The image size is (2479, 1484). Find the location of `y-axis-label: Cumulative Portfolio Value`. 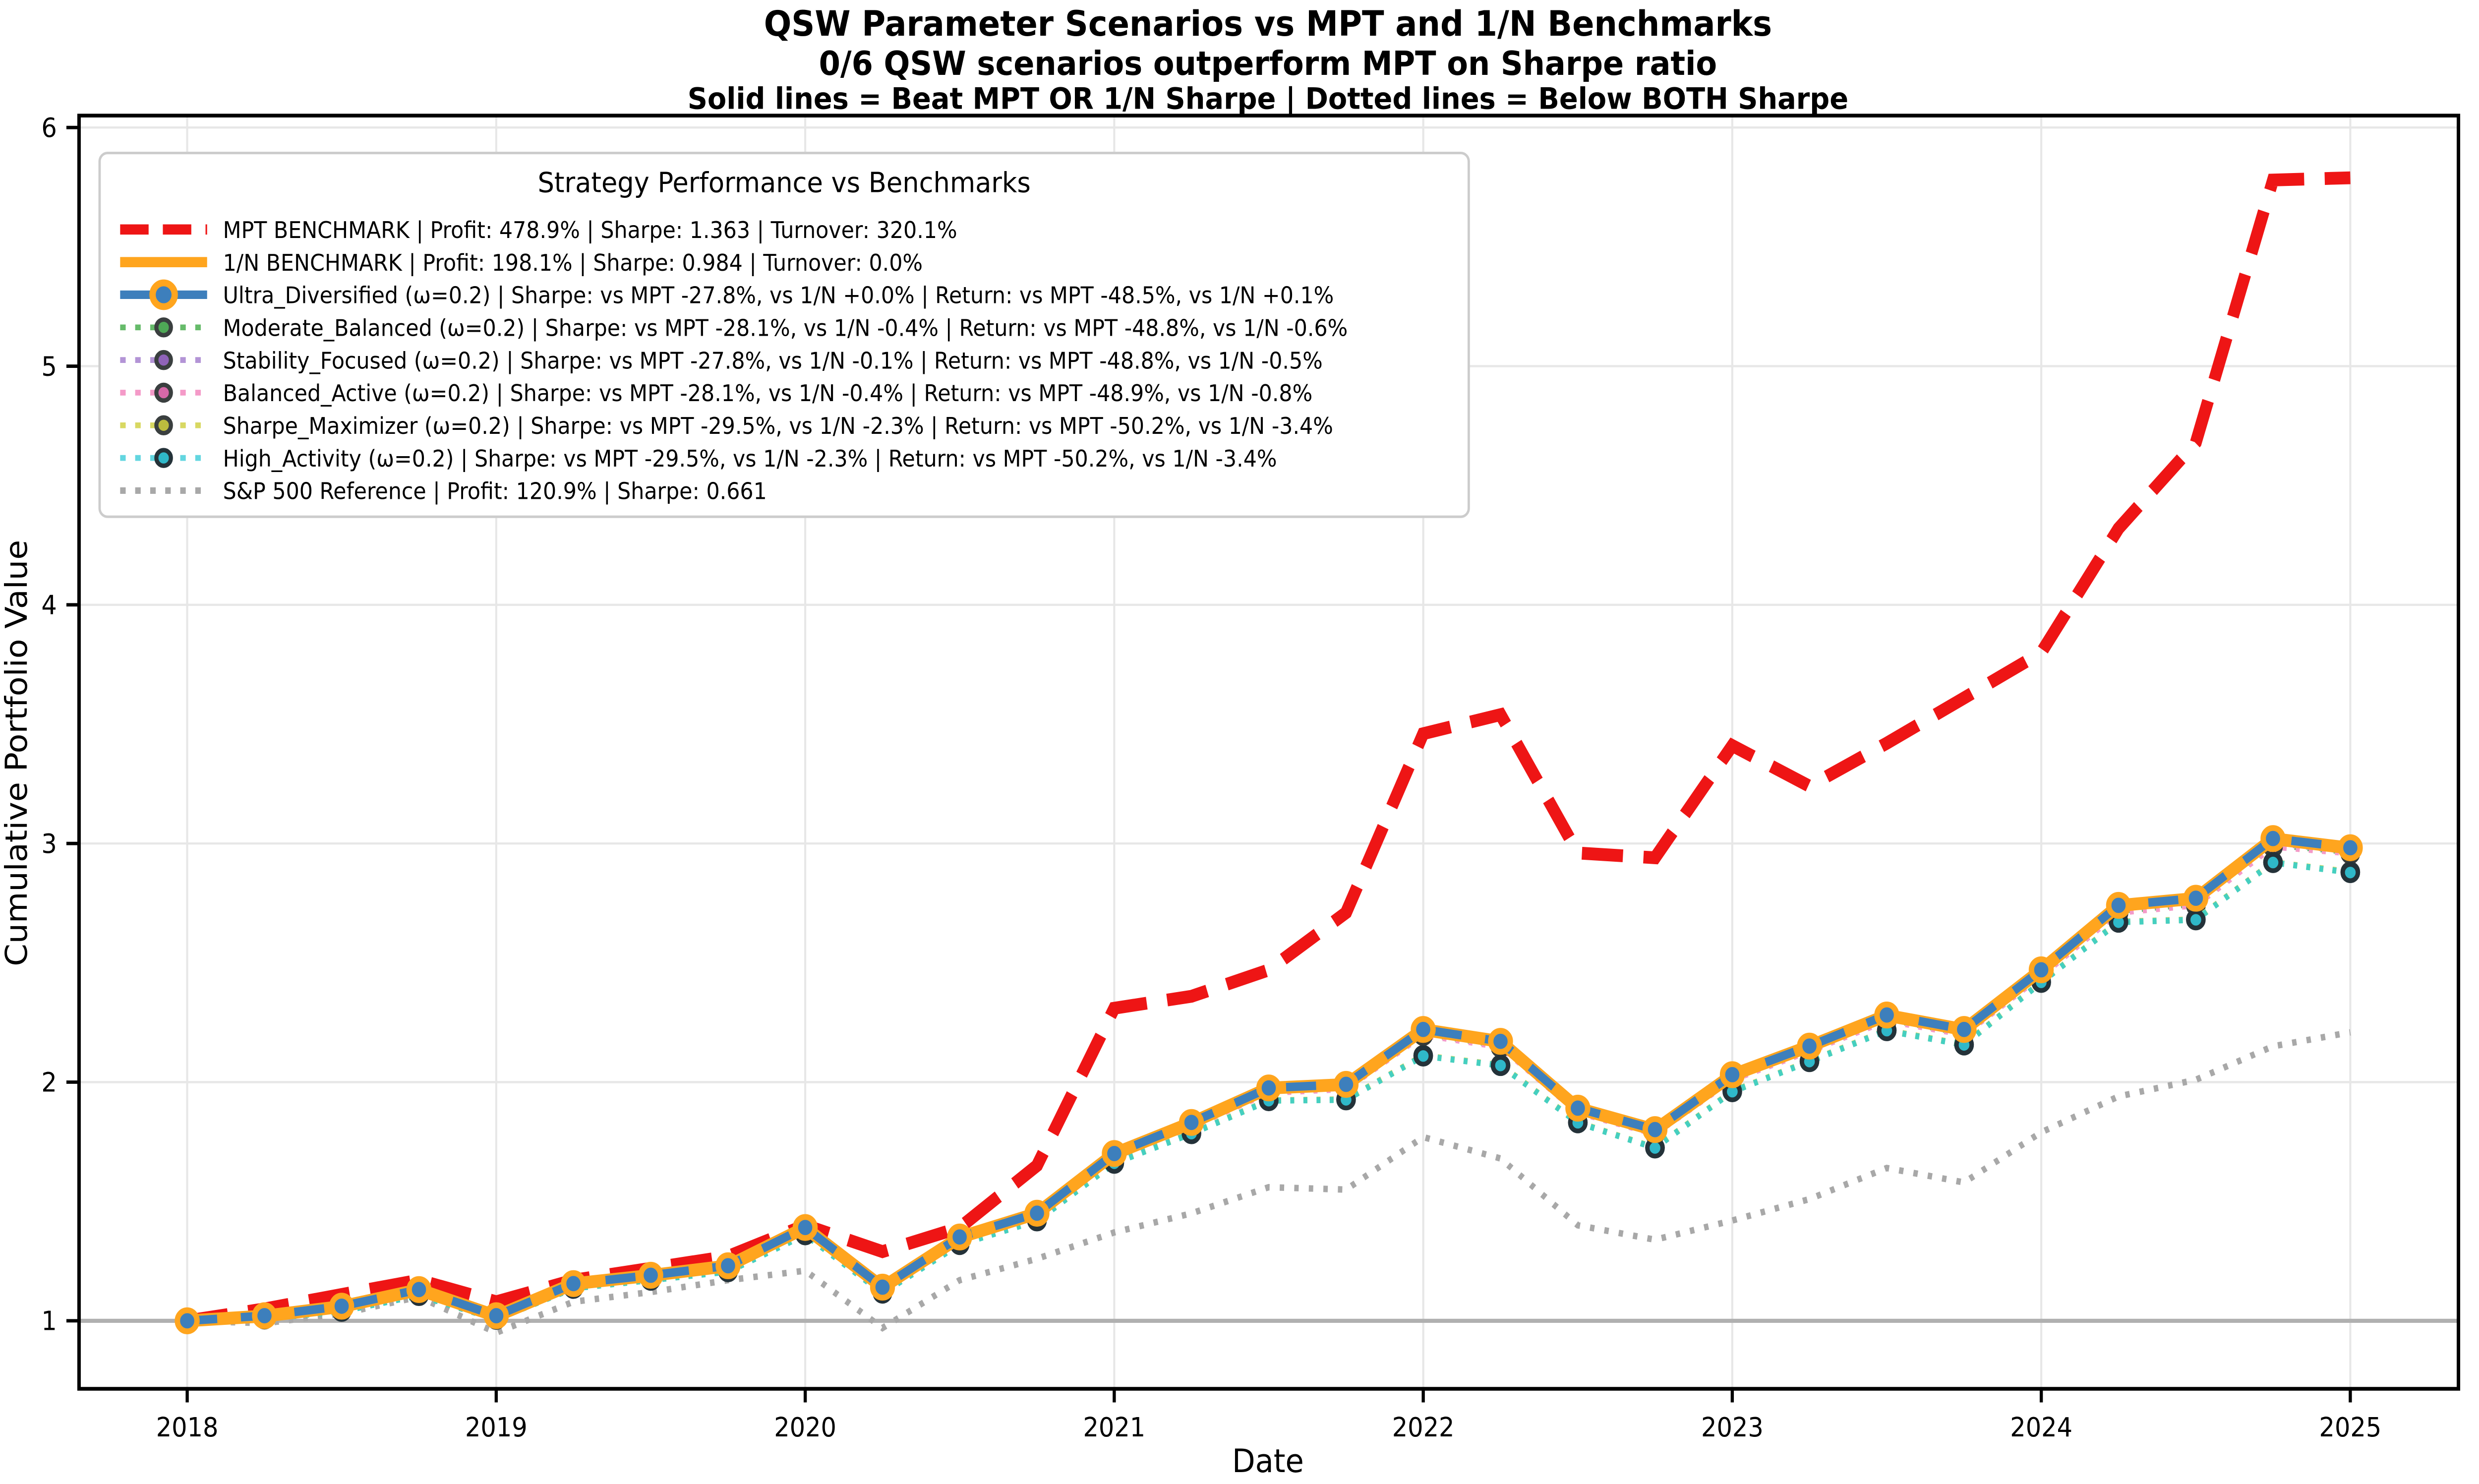

y-axis-label: Cumulative Portfolio Value is located at coordinates (17, 753).